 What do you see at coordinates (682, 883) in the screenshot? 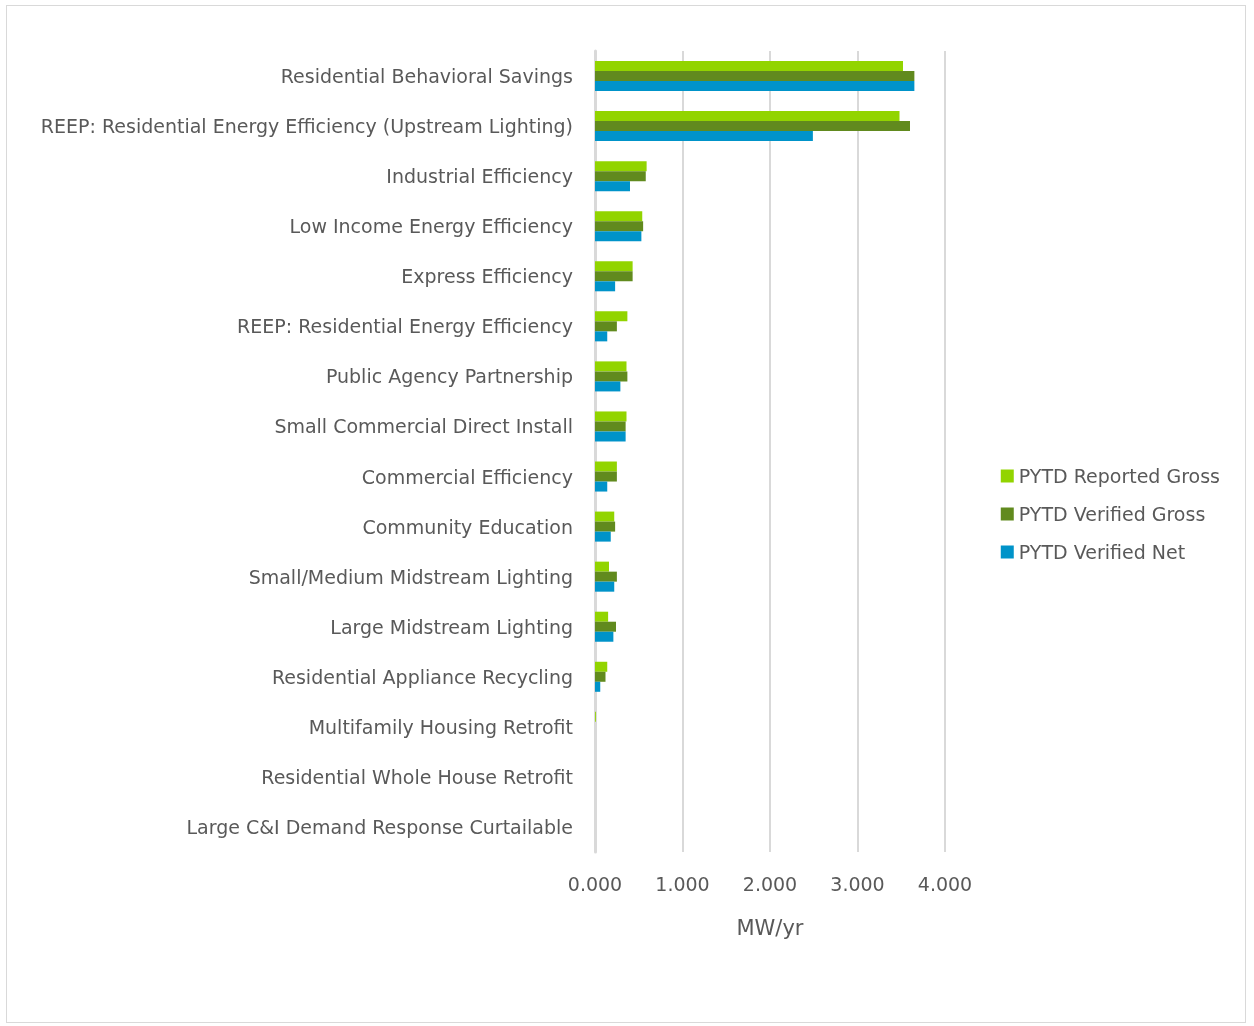
I see `x-tick-label: 1.000` at bounding box center [682, 883].